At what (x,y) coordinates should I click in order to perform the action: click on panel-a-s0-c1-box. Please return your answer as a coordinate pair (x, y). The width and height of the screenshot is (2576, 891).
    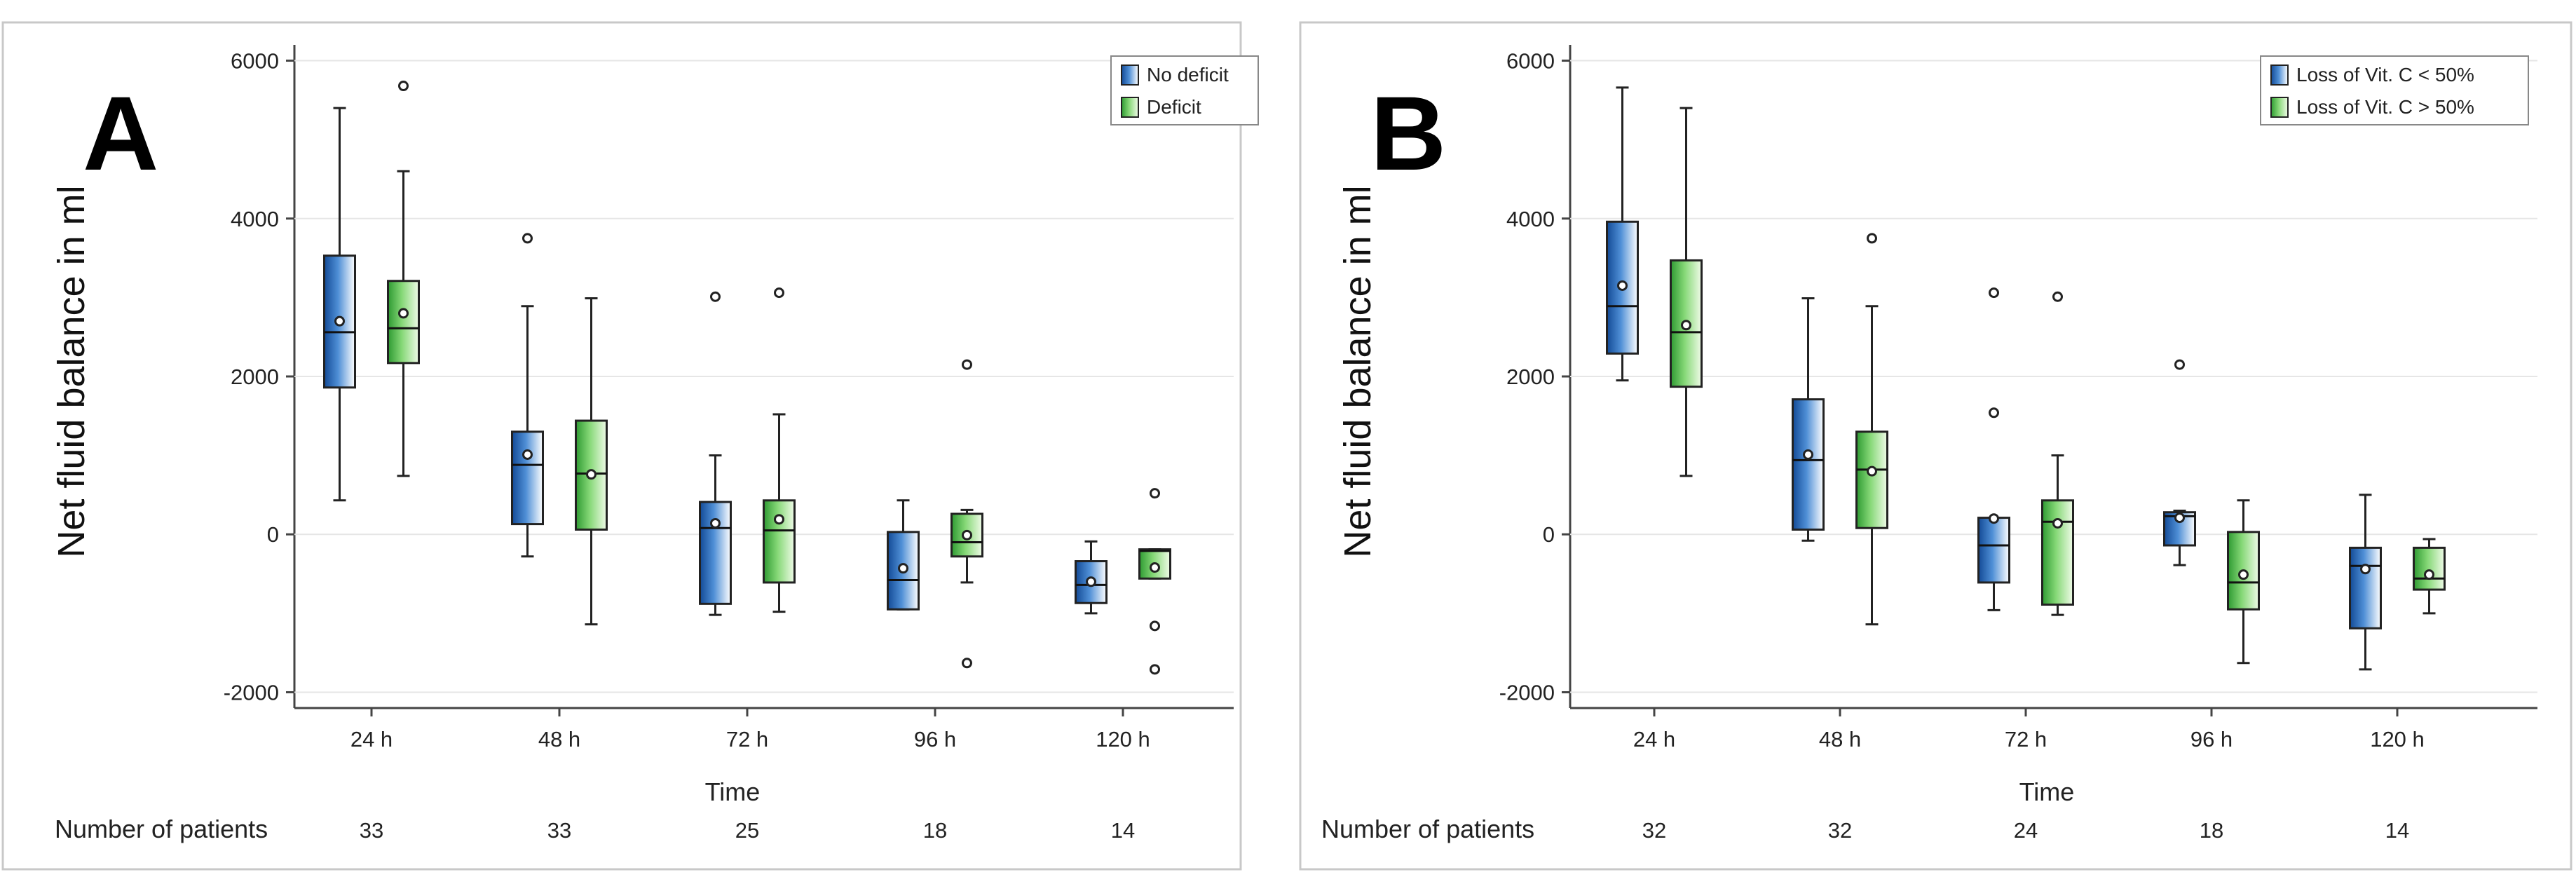
    Looking at the image, I should click on (527, 395).